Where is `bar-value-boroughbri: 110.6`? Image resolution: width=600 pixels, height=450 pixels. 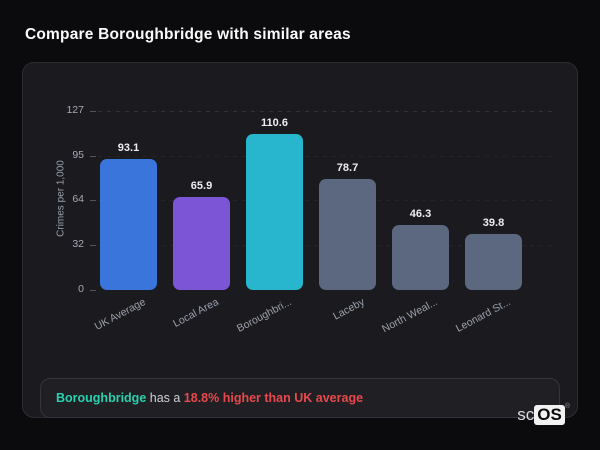 bar-value-boroughbri: 110.6 is located at coordinates (274, 123).